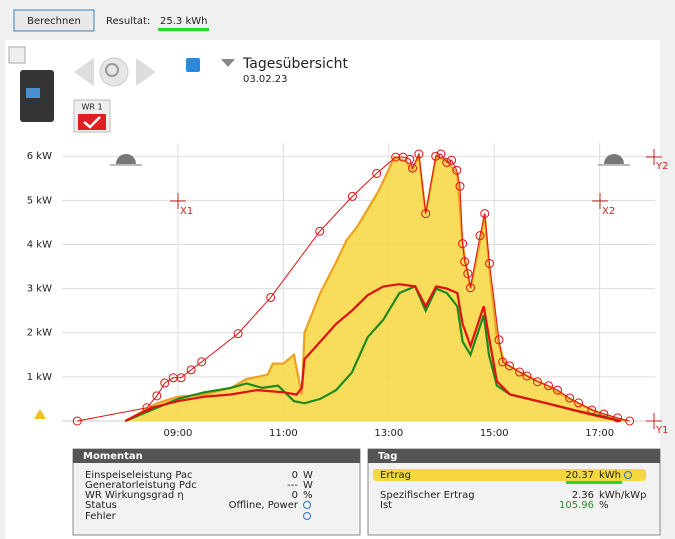 The image size is (675, 539). I want to click on row-label: Einspeiseleistung Pac, so click(139, 475).